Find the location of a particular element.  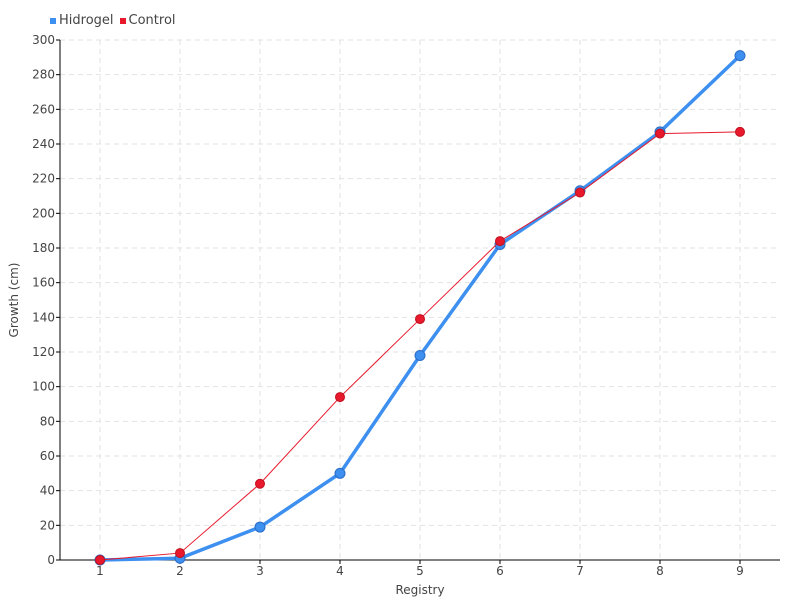

y-tick-label: 60 is located at coordinates (47, 456).